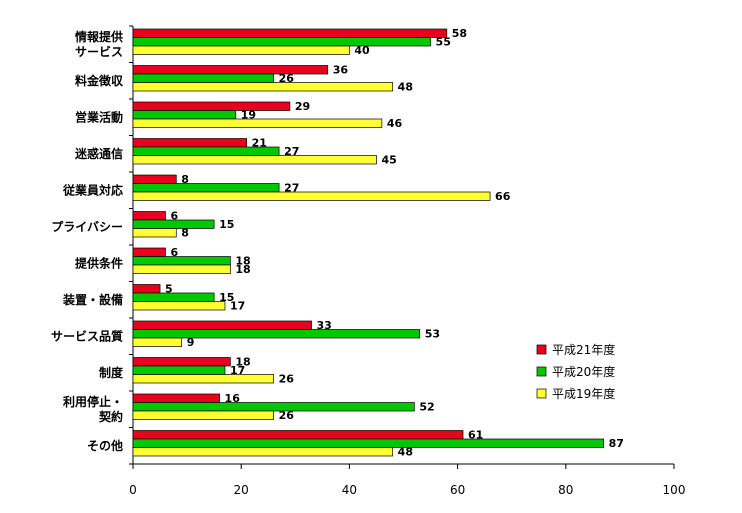 The width and height of the screenshot is (742, 513). Describe the element at coordinates (92, 189) in the screenshot. I see `category-label: 従業員対応` at that location.